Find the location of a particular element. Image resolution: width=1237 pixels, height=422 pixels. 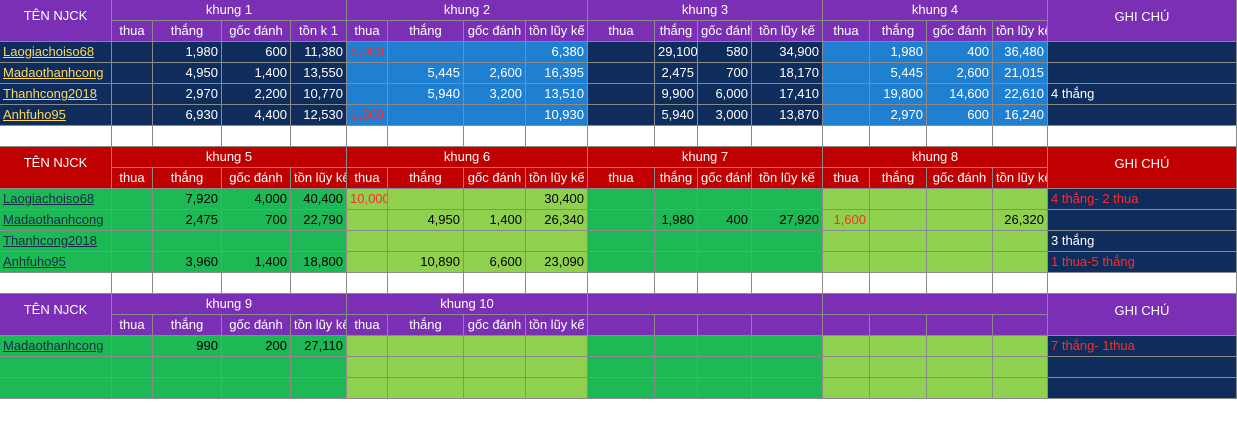

value-cell: 6,380 is located at coordinates (557, 52).